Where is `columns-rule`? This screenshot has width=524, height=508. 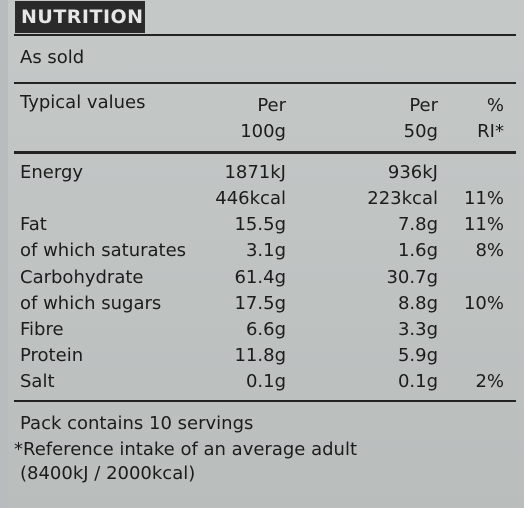
columns-rule is located at coordinates (265, 152).